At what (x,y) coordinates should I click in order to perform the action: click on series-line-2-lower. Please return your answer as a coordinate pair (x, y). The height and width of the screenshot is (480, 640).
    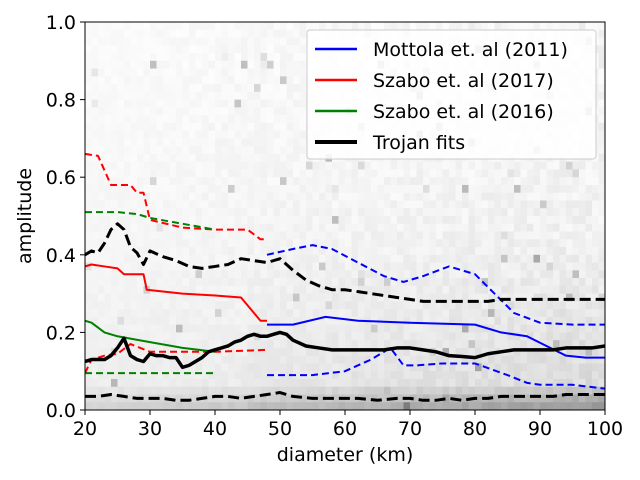
    Looking at the image, I should click on (436, 368).